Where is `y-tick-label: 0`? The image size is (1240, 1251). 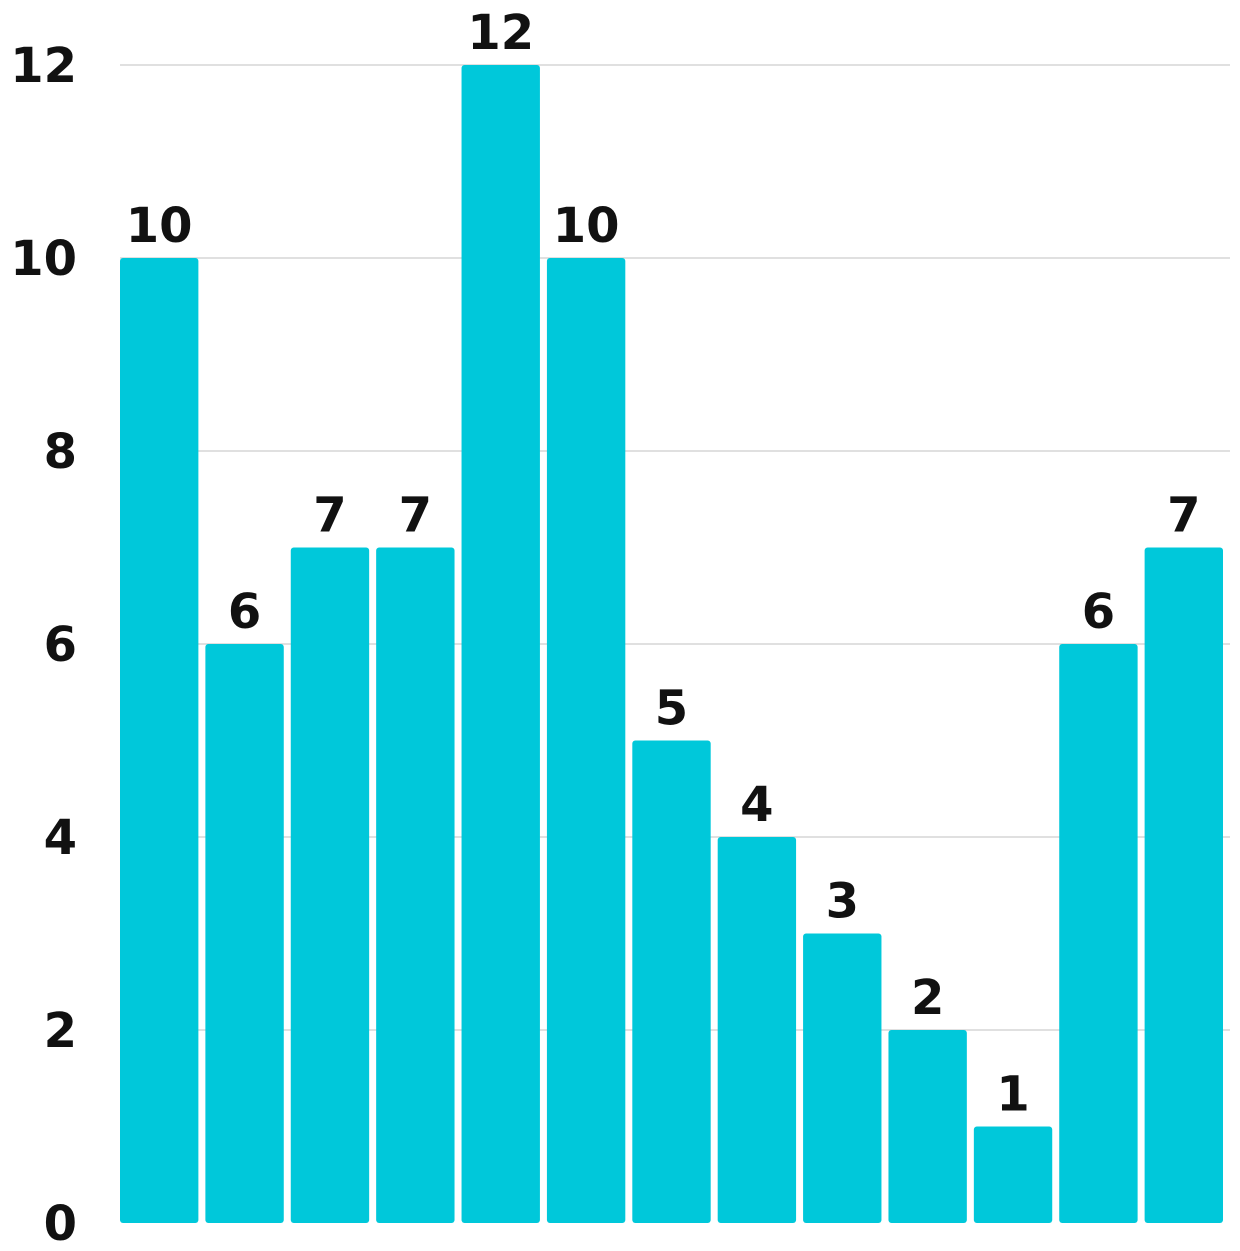
y-tick-label: 0 is located at coordinates (60, 1223).